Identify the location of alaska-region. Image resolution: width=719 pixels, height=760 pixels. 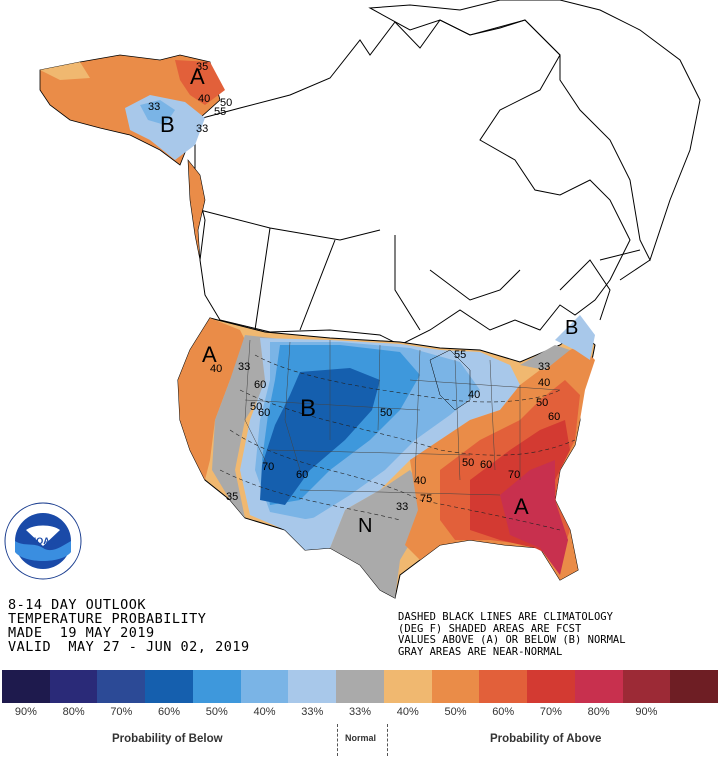
(132, 157).